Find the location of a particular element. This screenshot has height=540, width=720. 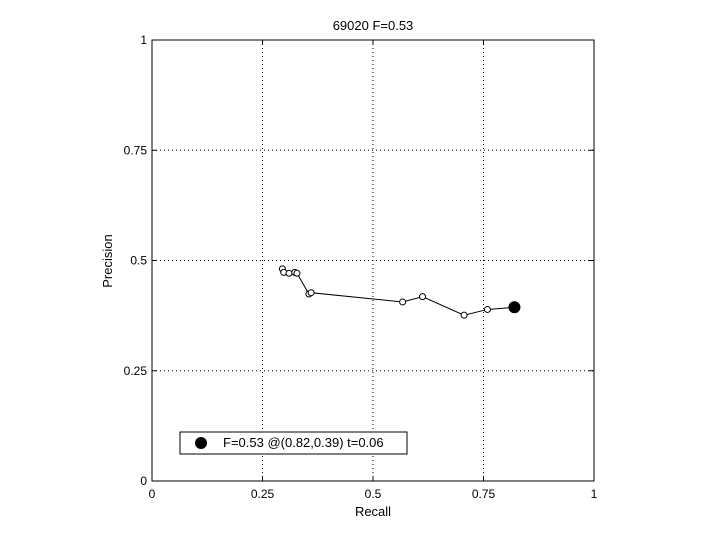

y-tick-label: 0.5 is located at coordinates (138, 261).